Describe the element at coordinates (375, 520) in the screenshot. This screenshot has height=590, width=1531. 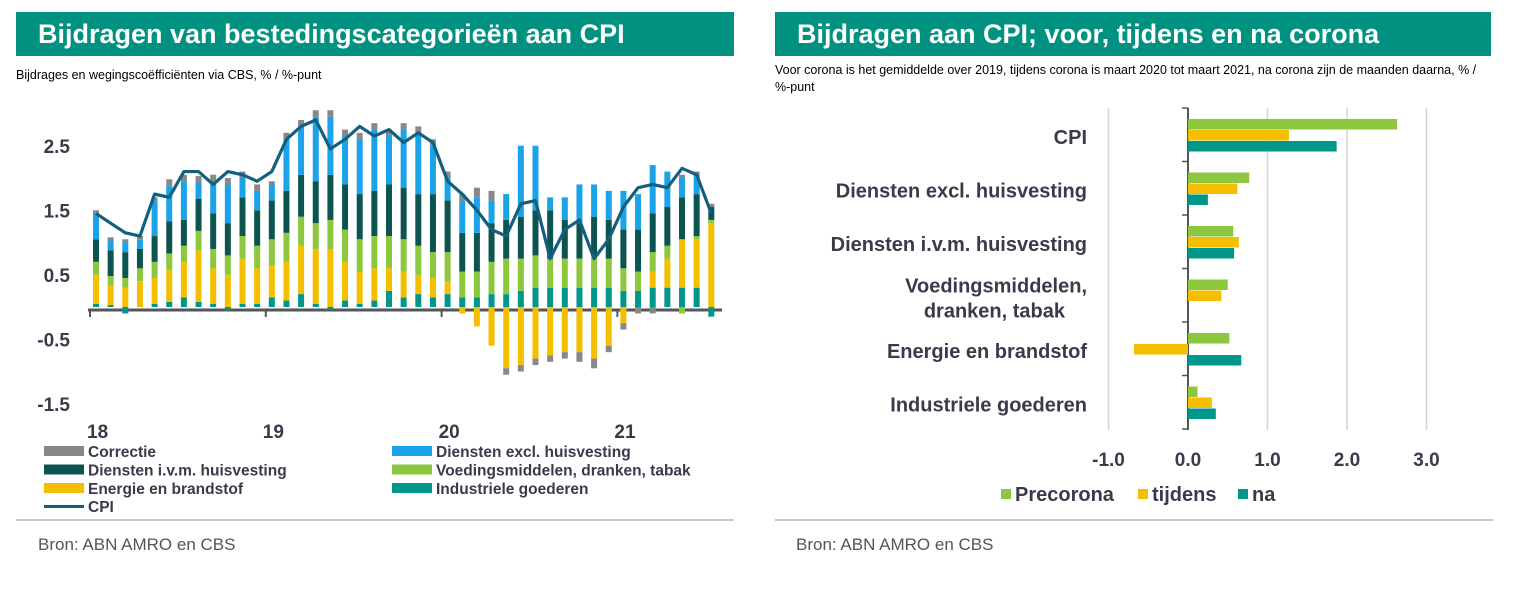
I see `left-divider` at that location.